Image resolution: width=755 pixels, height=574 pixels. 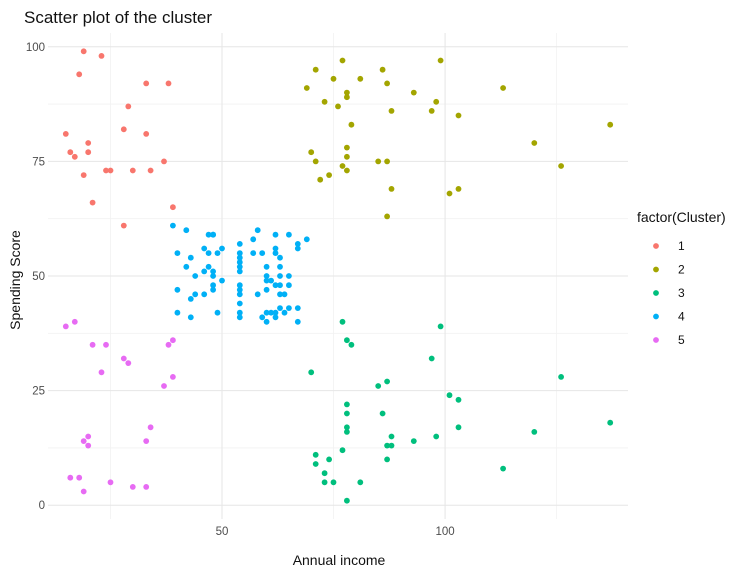 What do you see at coordinates (15, 280) in the screenshot?
I see `y-axis-label: Spending Score` at bounding box center [15, 280].